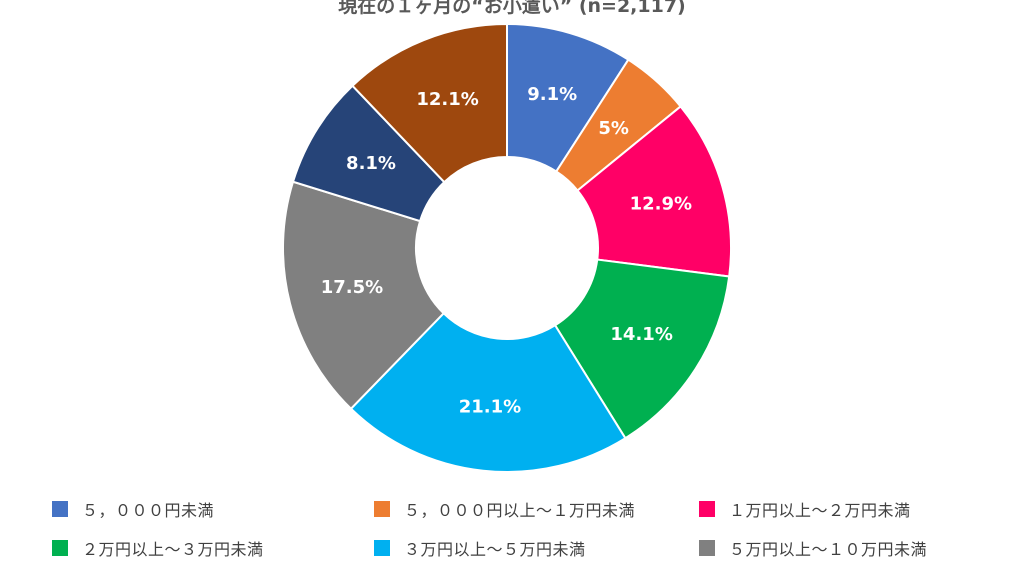 The height and width of the screenshot is (574, 1024). Describe the element at coordinates (173, 549) in the screenshot. I see `legend-label: ２万円以上～３万円未満` at that location.